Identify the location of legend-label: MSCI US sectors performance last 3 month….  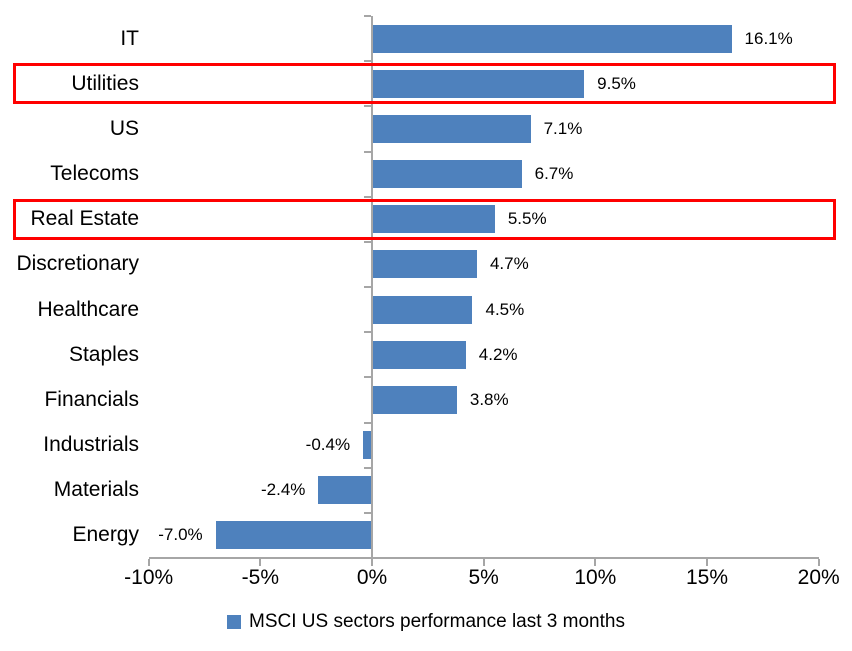
(437, 621).